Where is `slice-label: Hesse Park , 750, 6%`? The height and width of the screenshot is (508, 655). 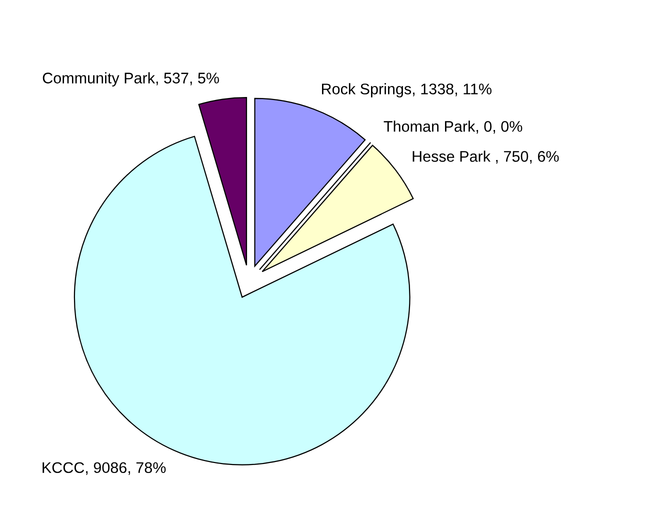 slice-label: Hesse Park , 750, 6% is located at coordinates (485, 157).